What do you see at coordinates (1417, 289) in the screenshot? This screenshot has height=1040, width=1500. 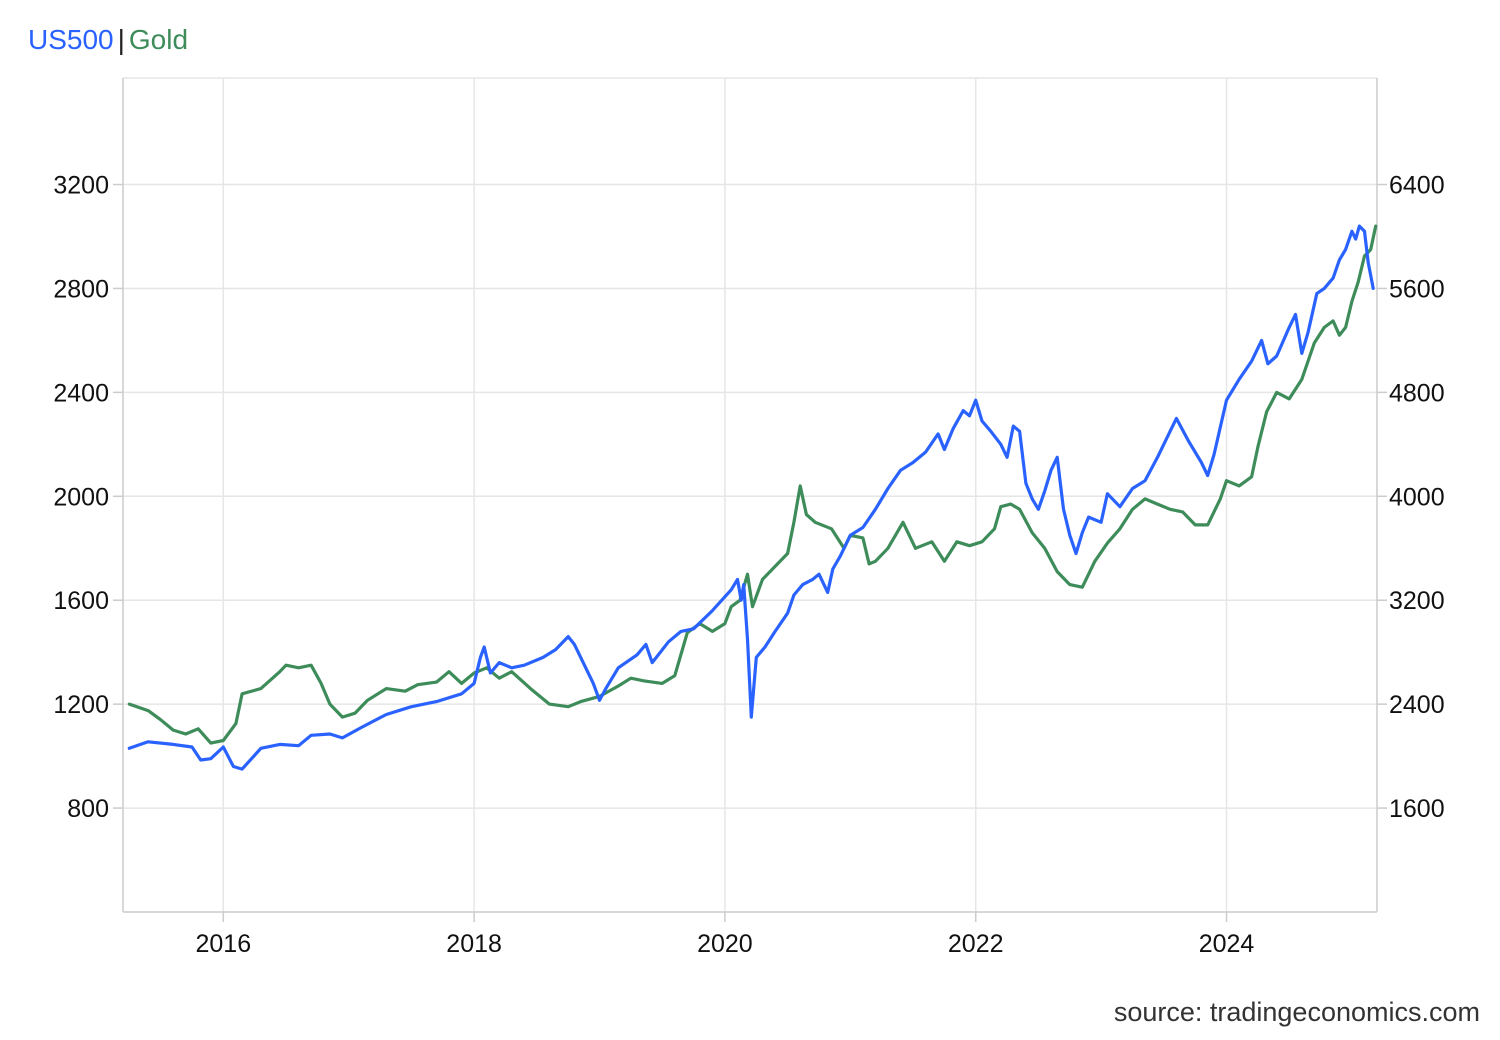 I see `y-right-tick-label: 5600` at bounding box center [1417, 289].